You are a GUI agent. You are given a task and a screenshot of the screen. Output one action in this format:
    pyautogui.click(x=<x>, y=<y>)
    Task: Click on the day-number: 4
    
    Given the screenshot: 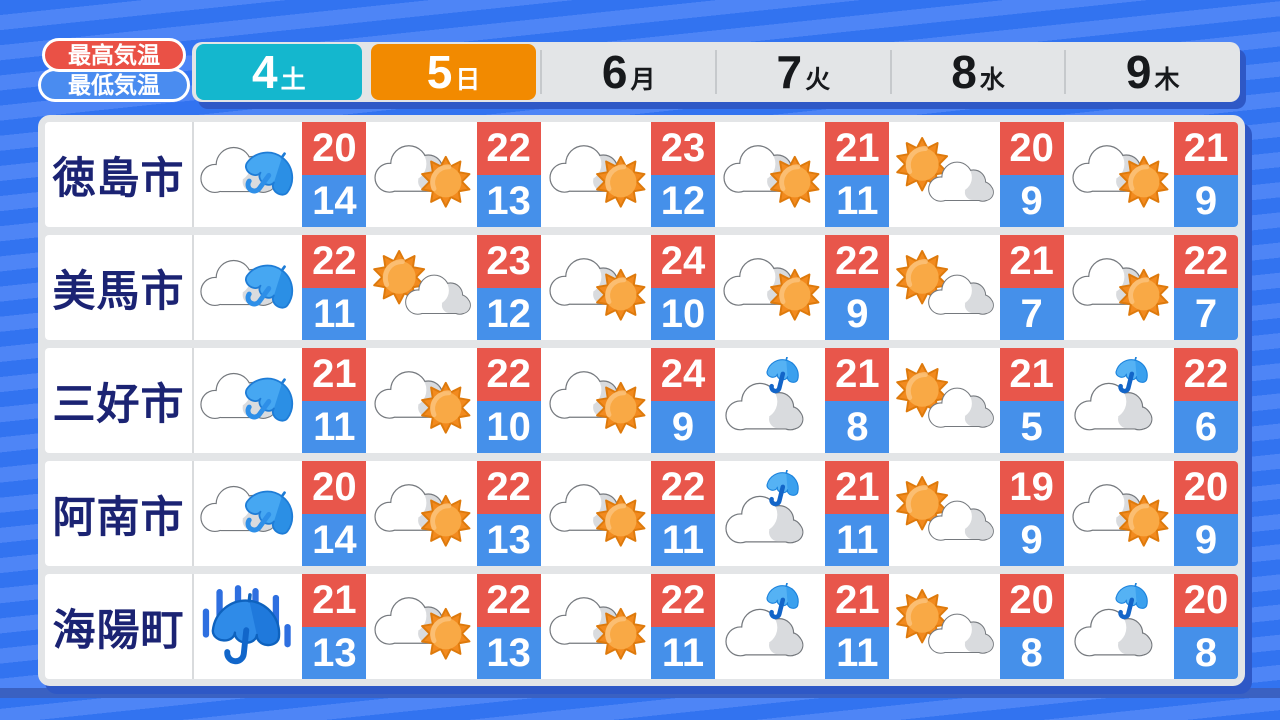 What is the action you would take?
    pyautogui.click(x=265, y=72)
    